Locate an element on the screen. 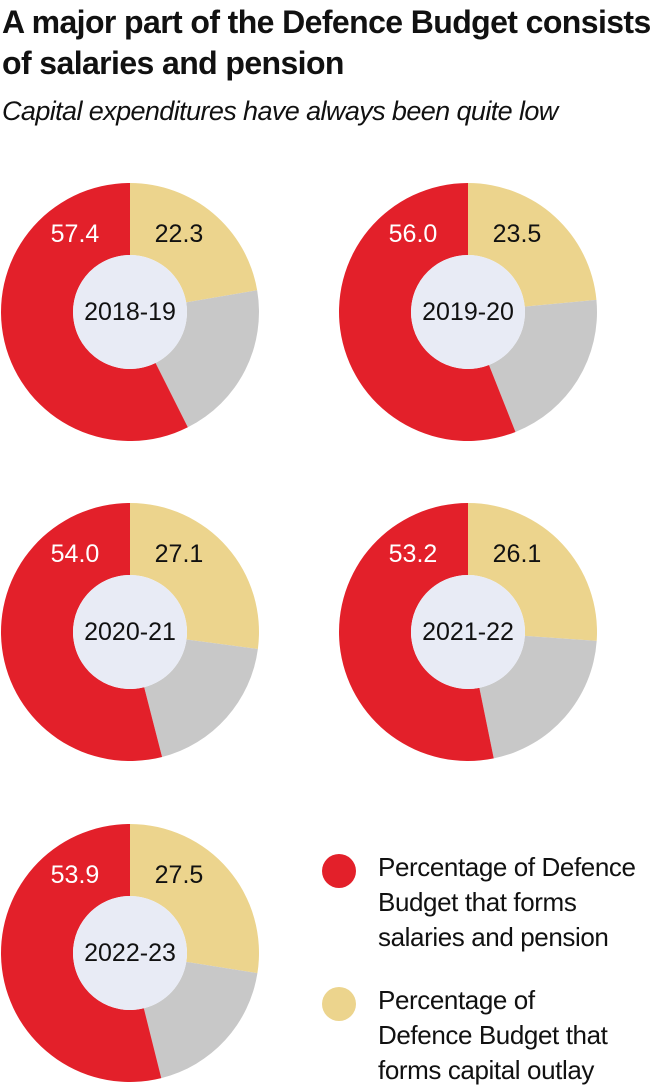  year-label: 2019-20 is located at coordinates (468, 312).